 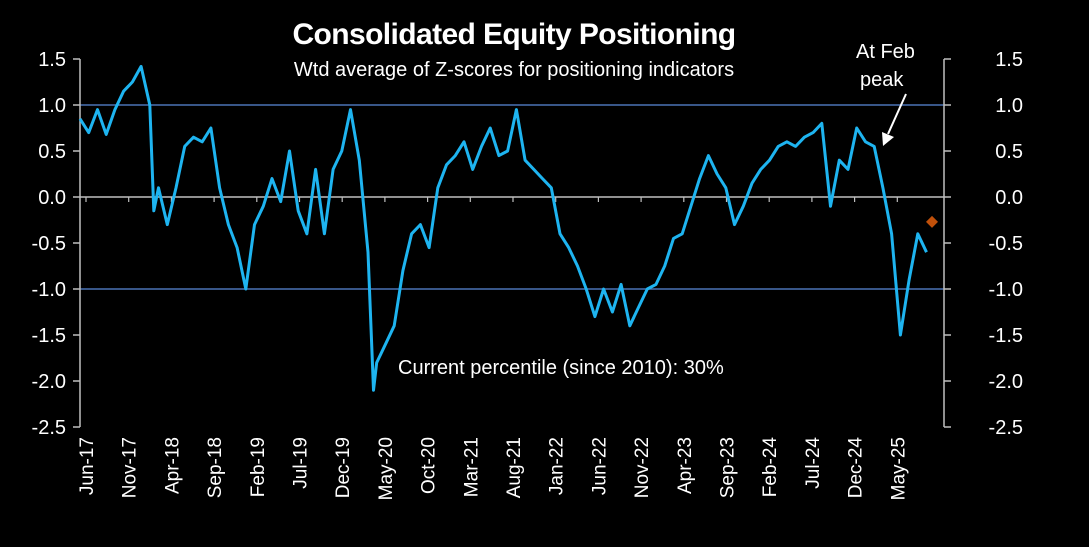 What do you see at coordinates (172, 465) in the screenshot?
I see `x-tick-label: Apr-18` at bounding box center [172, 465].